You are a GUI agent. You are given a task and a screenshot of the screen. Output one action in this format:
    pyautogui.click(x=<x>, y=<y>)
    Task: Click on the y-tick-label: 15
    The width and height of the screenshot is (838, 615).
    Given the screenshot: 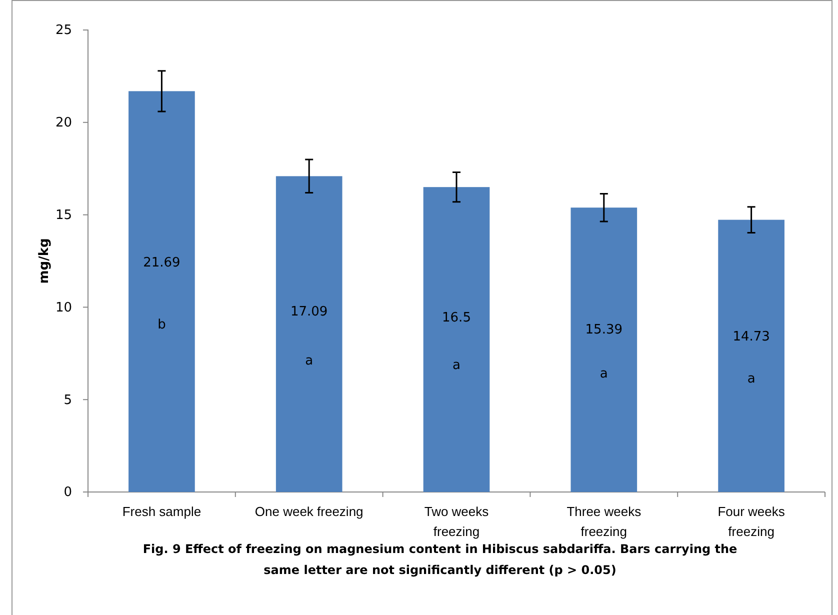 What is the action you would take?
    pyautogui.click(x=63, y=215)
    